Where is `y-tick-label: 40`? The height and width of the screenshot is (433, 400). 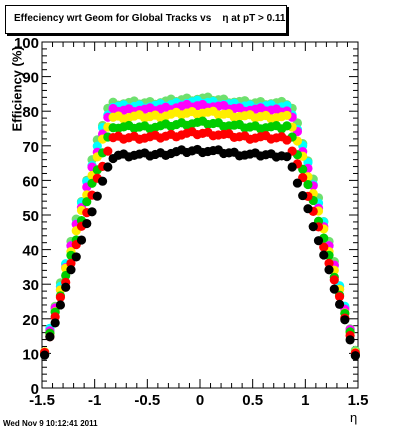
y-tick-label: 40 is located at coordinates (30, 251).